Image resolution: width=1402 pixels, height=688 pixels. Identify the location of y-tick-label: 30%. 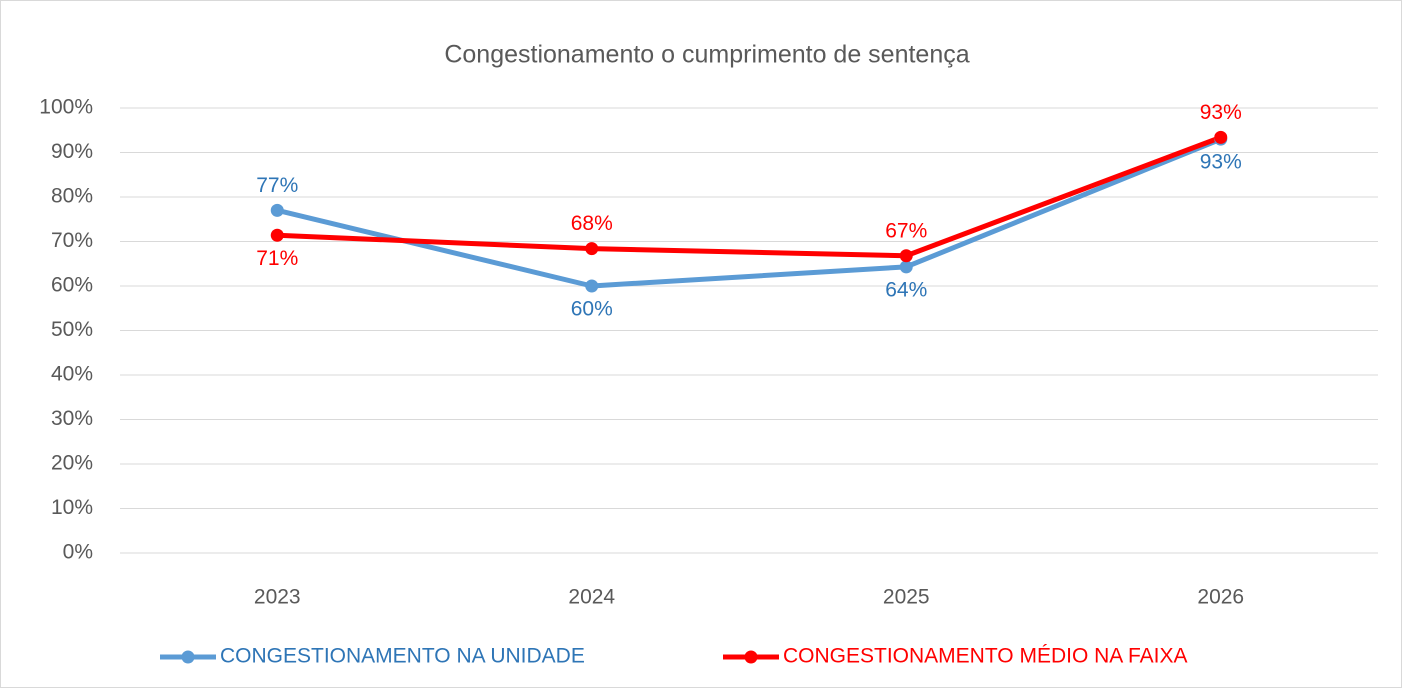
(72, 418).